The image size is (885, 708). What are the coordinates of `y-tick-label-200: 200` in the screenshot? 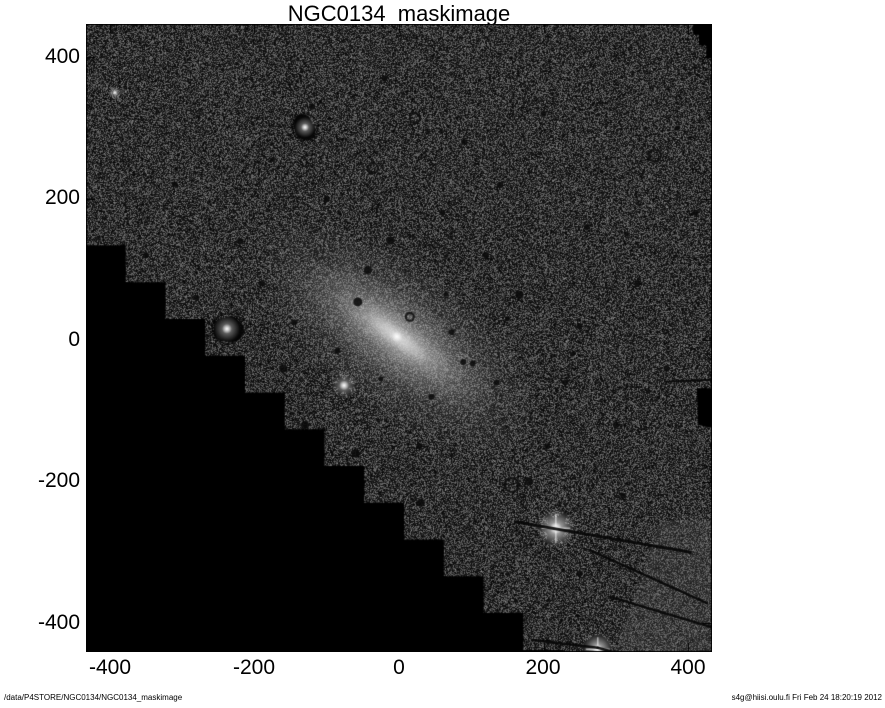 It's located at (62, 197).